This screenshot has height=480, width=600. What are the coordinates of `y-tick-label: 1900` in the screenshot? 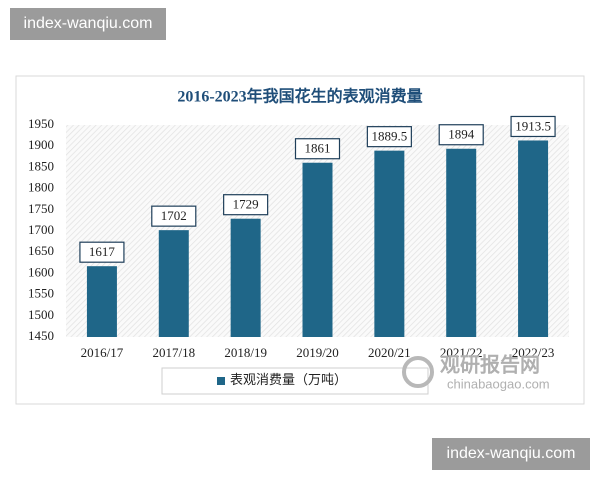 It's located at (41, 144).